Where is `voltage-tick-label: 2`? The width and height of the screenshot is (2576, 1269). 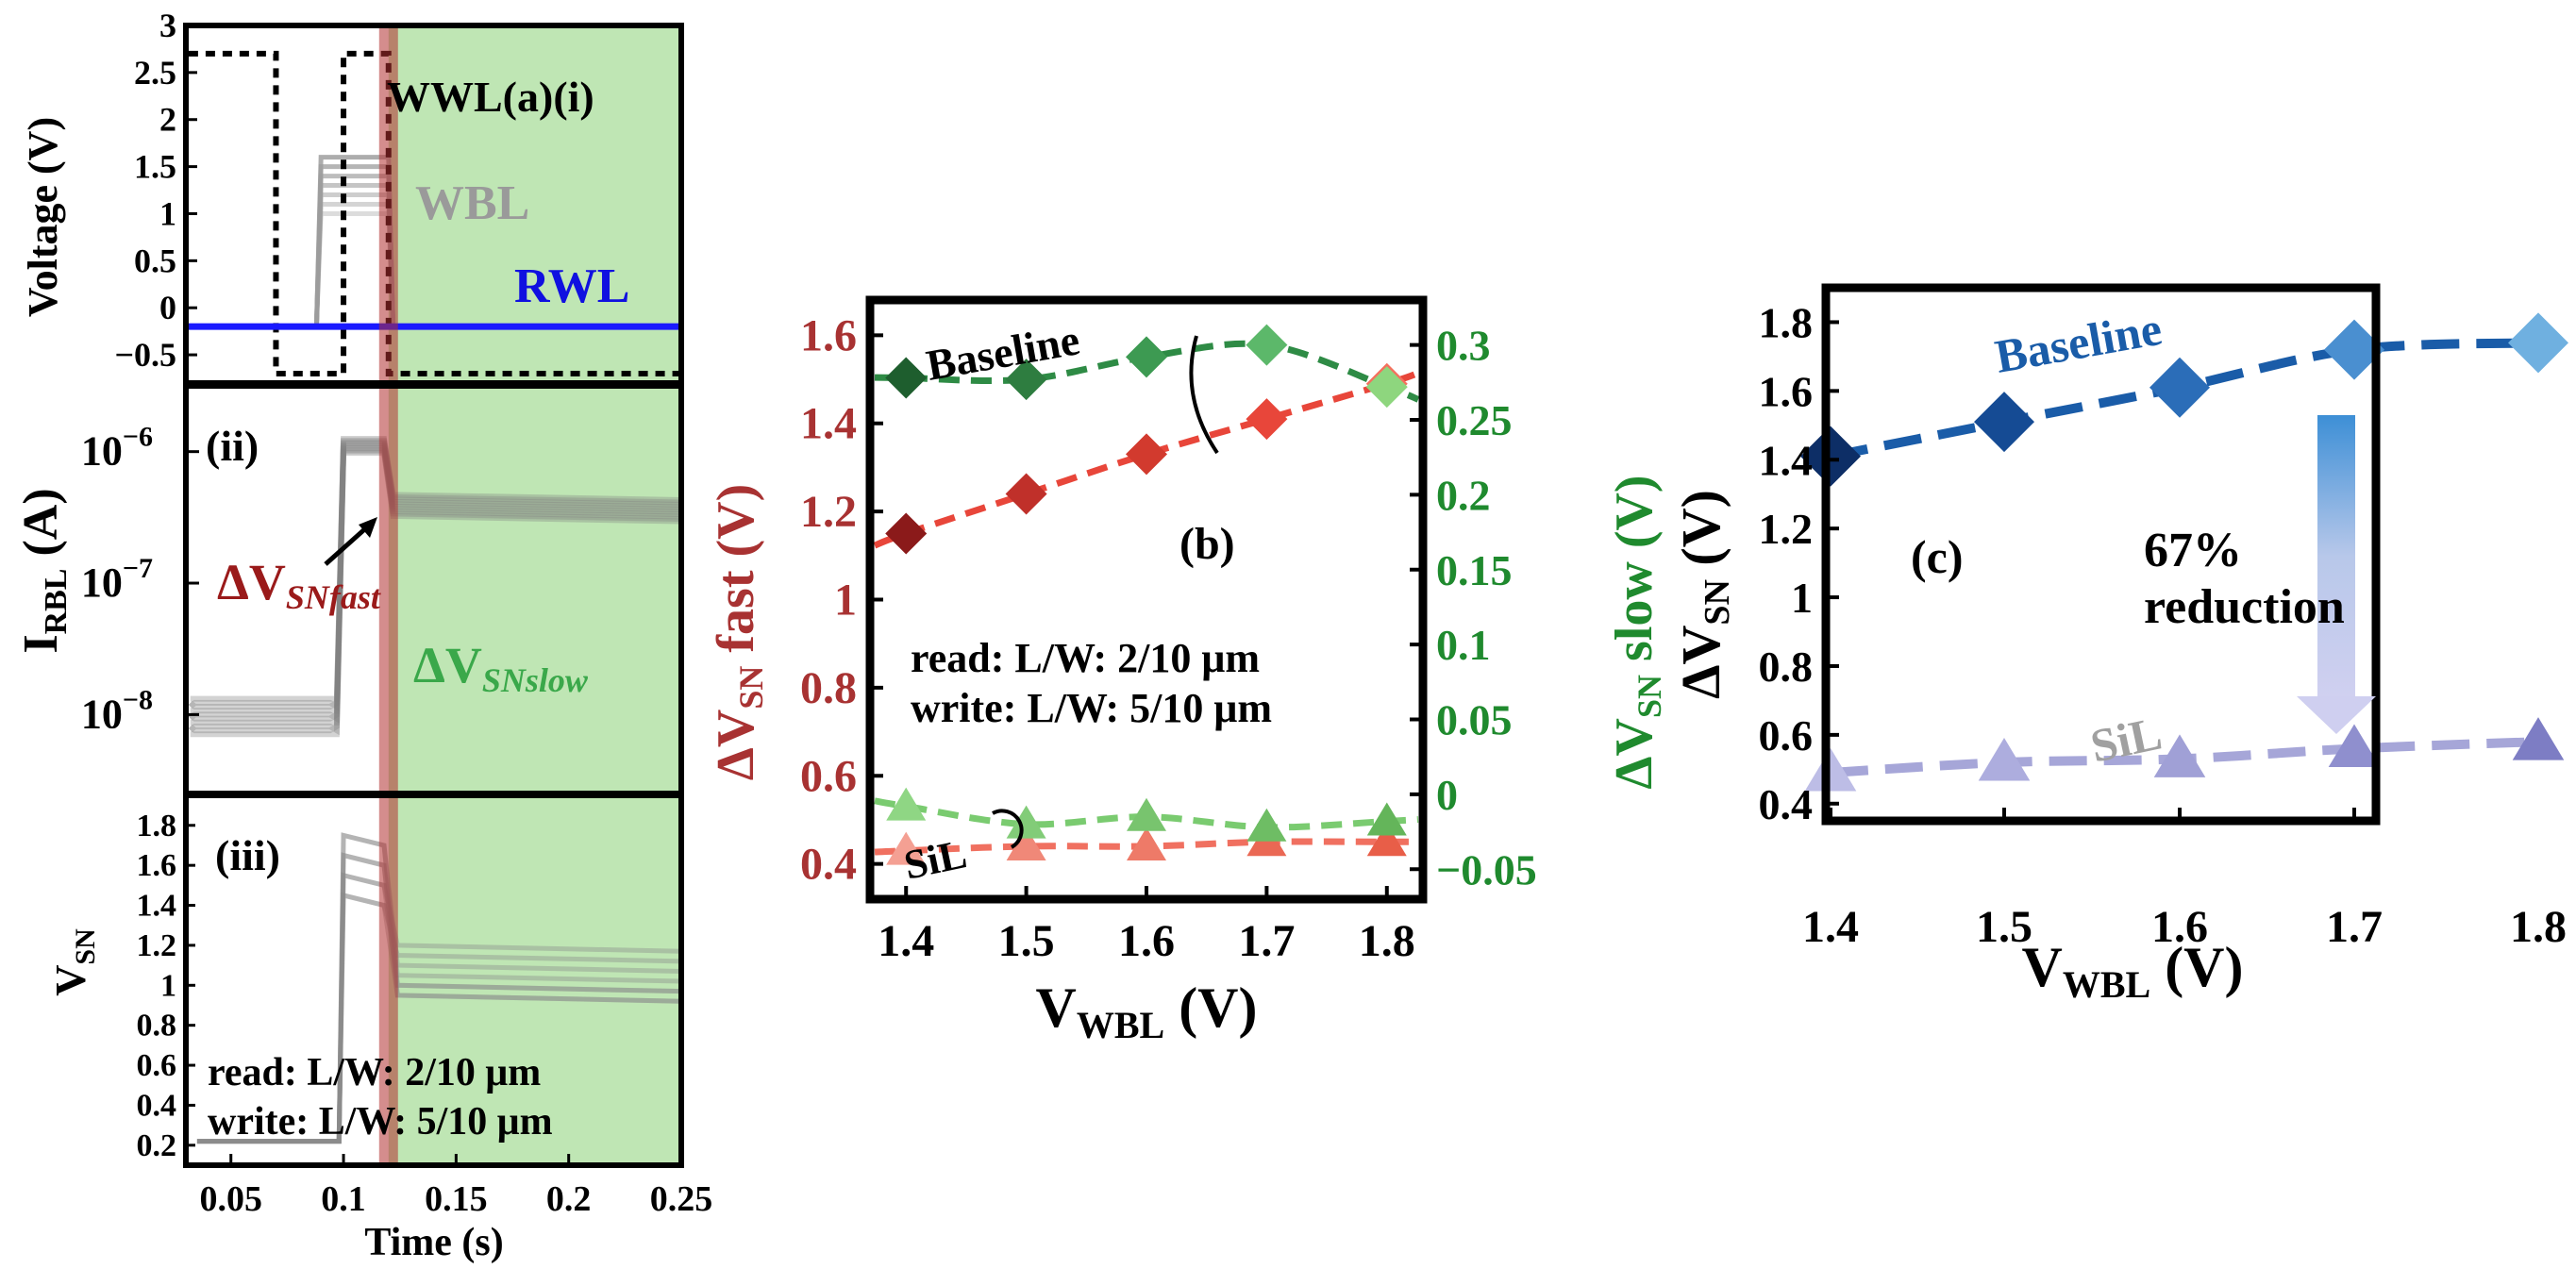
voltage-tick-label: 2 is located at coordinates (167, 120).